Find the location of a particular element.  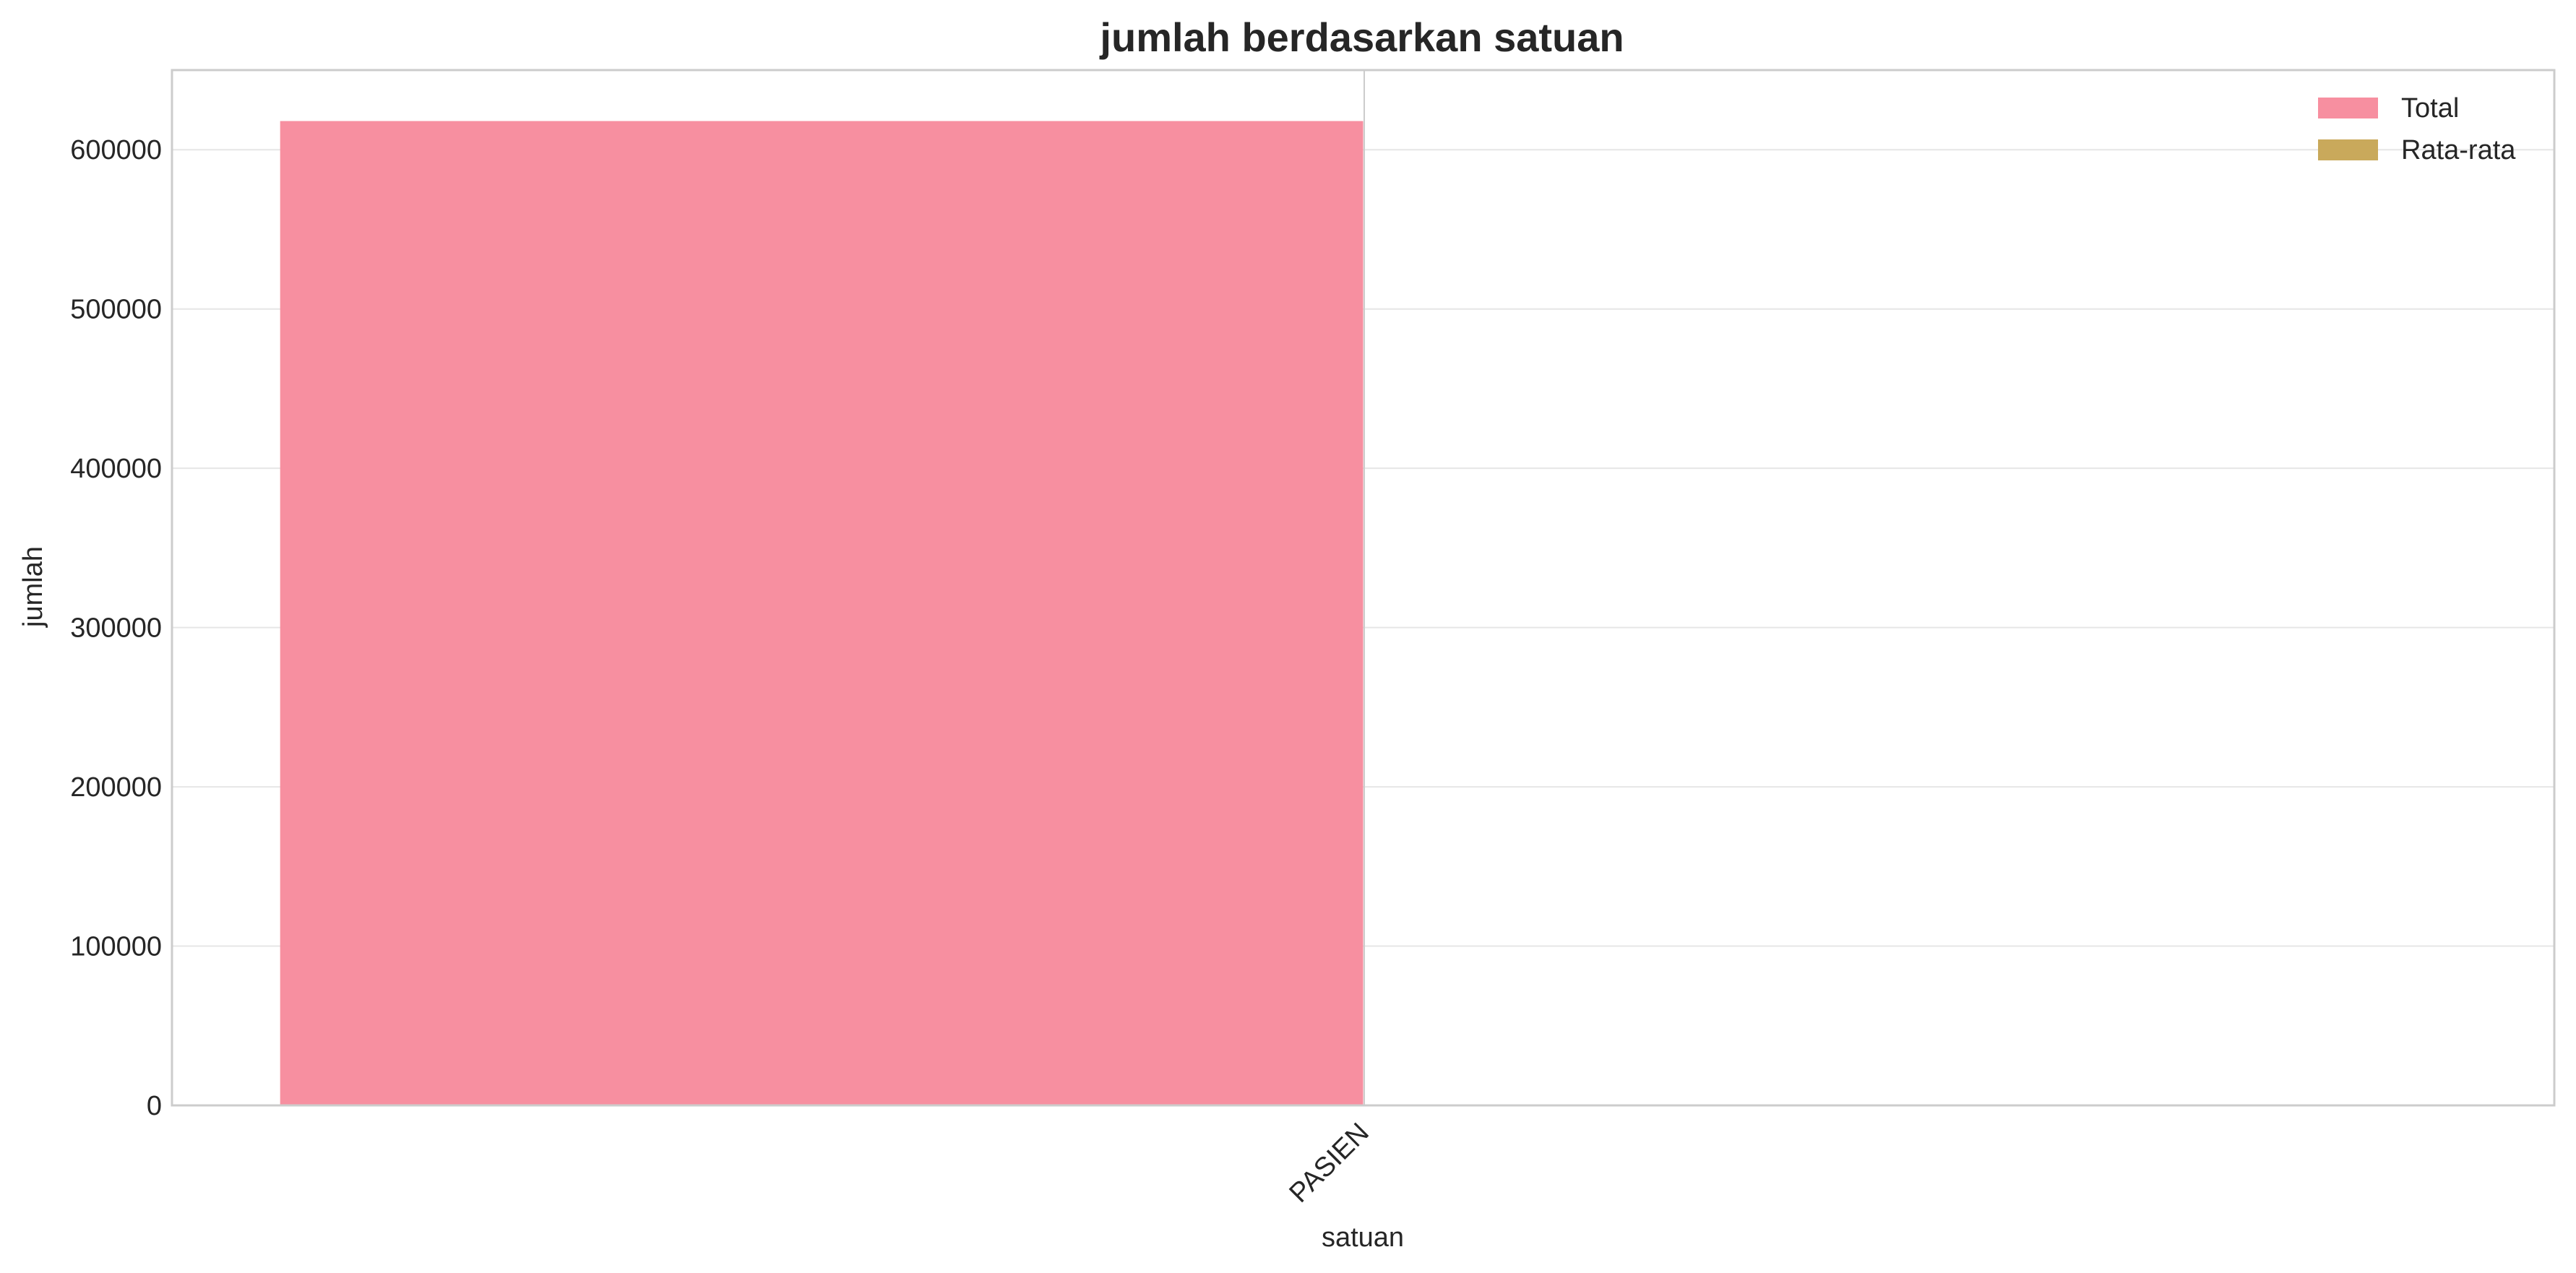

x-tick-label: PASIEN is located at coordinates (1329, 1163).